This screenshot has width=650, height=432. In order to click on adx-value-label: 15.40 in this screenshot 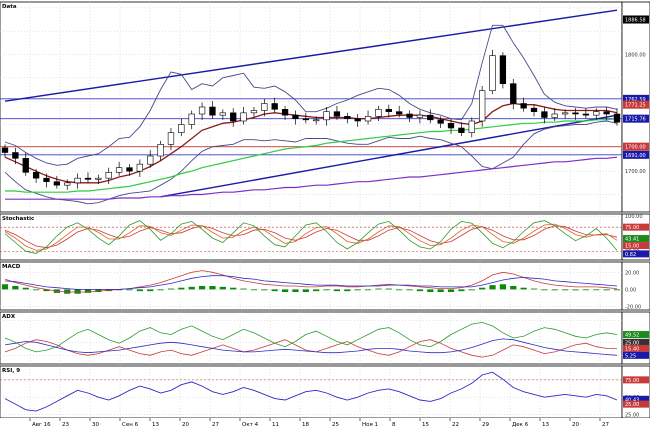, I will do `click(632, 349)`.